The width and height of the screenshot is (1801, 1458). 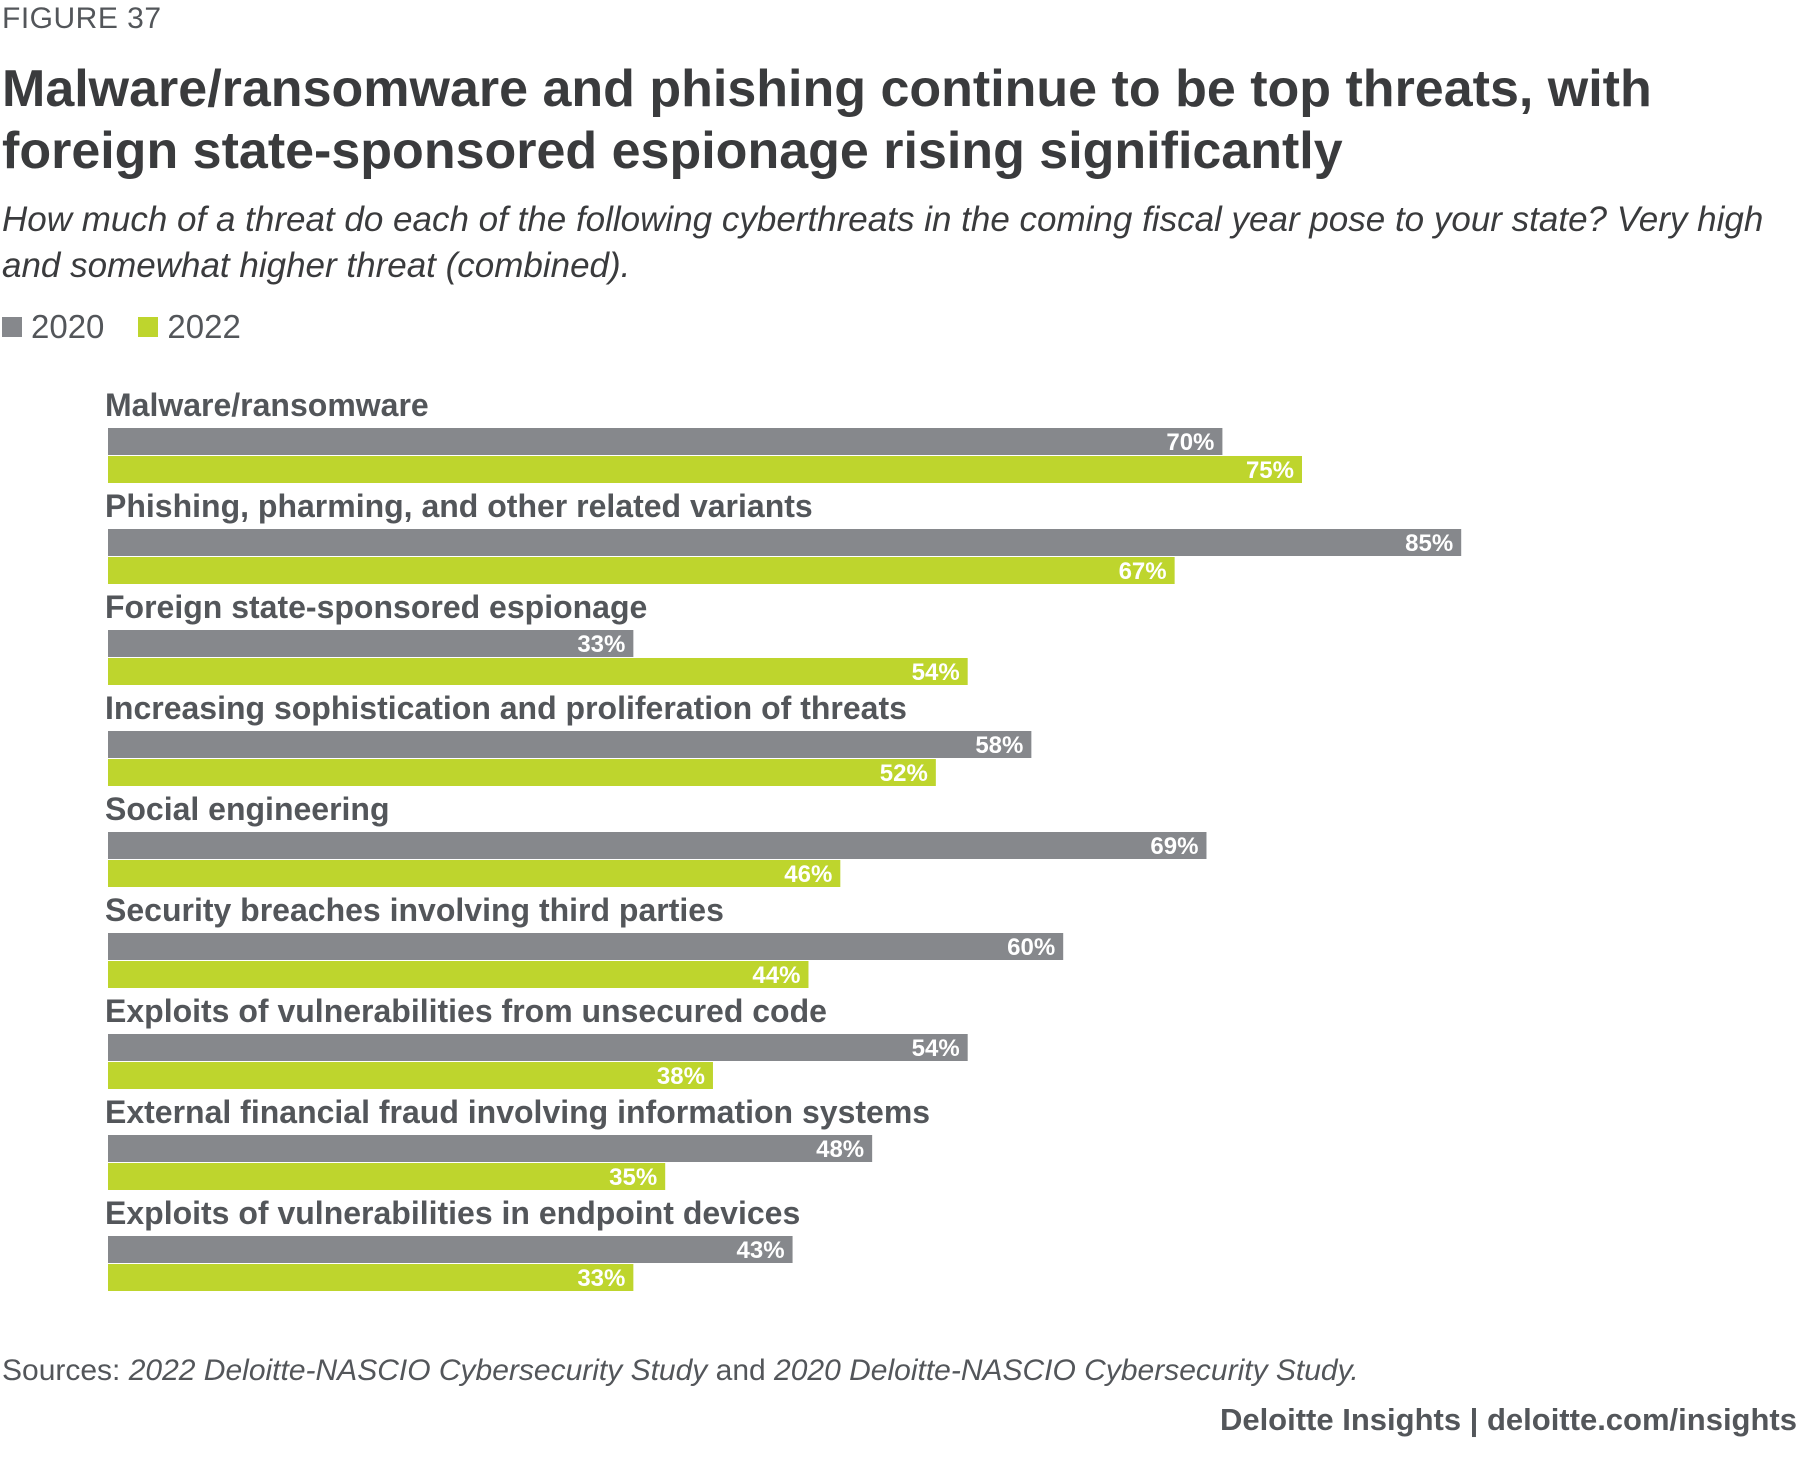 I want to click on data-label-2022: 33%, so click(x=601, y=1278).